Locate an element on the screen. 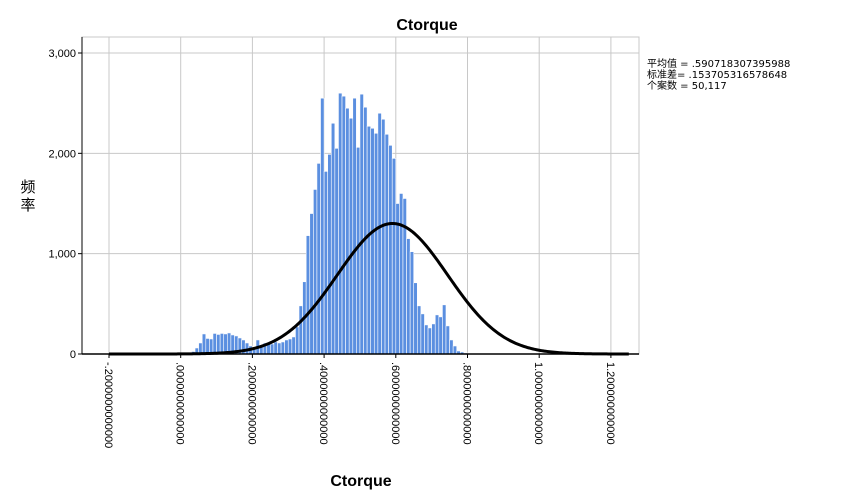 The height and width of the screenshot is (504, 854). x-tick-label: .0000000000000 is located at coordinates (180, 403).